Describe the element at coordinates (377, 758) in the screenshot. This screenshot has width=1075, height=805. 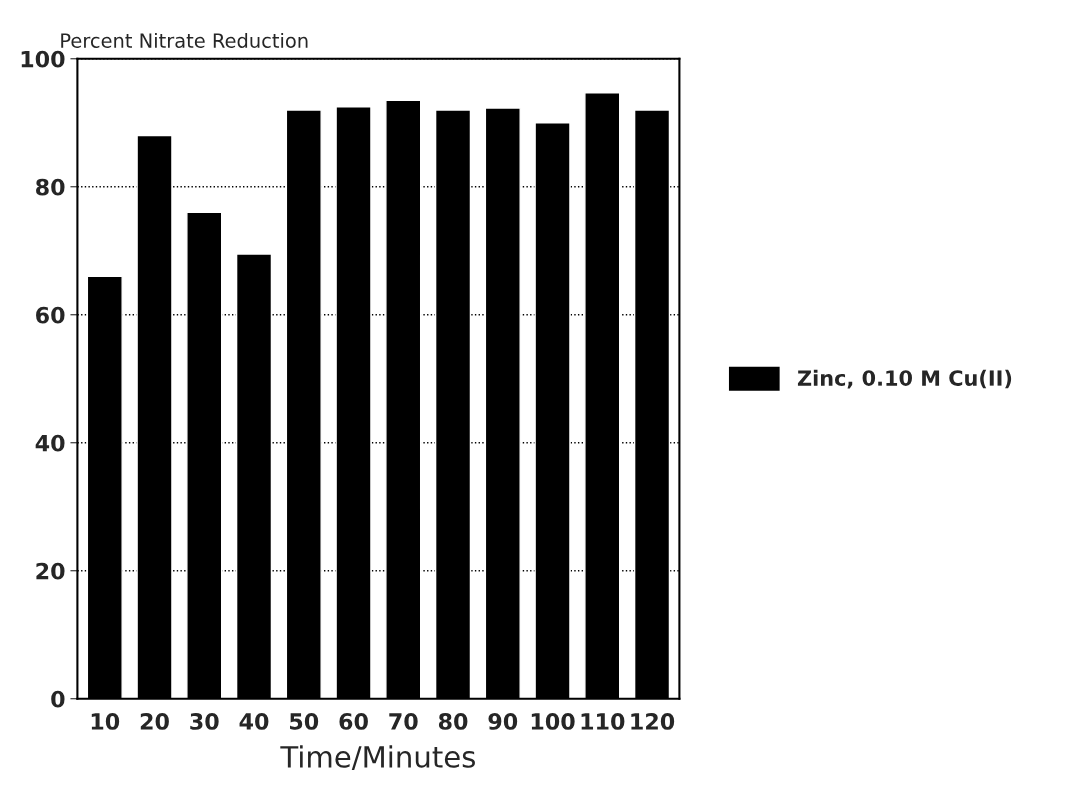
I see `x-axis-title: Time/Minutes` at that location.